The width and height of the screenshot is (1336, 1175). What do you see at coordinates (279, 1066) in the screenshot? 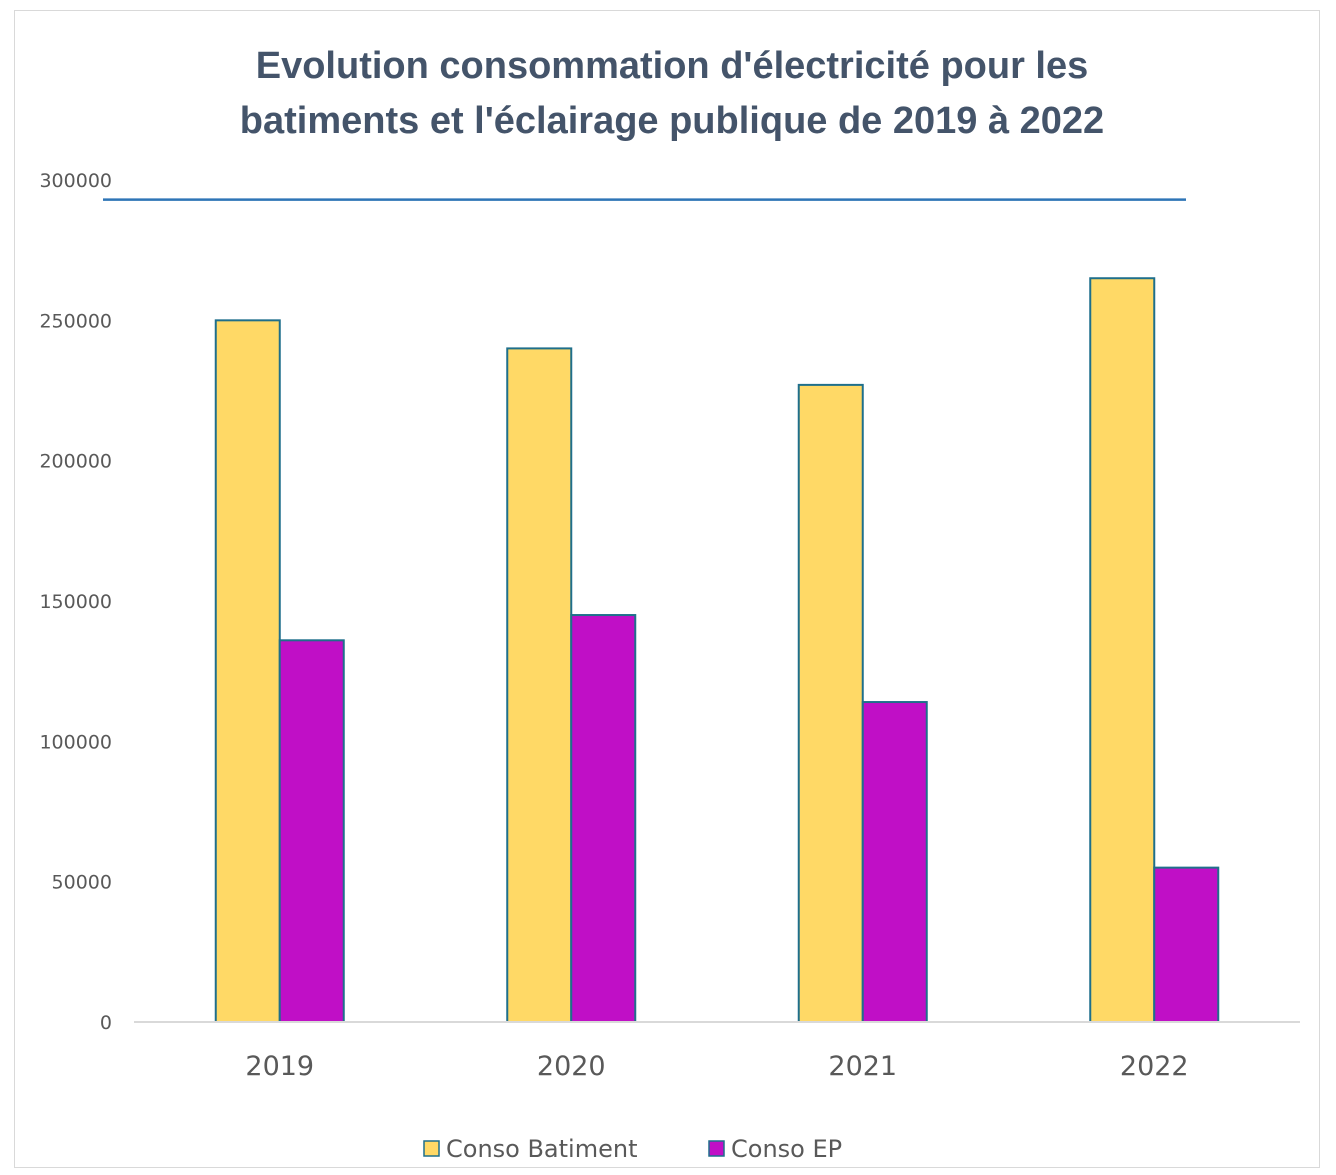
I see `x-tick-label: 2019` at bounding box center [279, 1066].